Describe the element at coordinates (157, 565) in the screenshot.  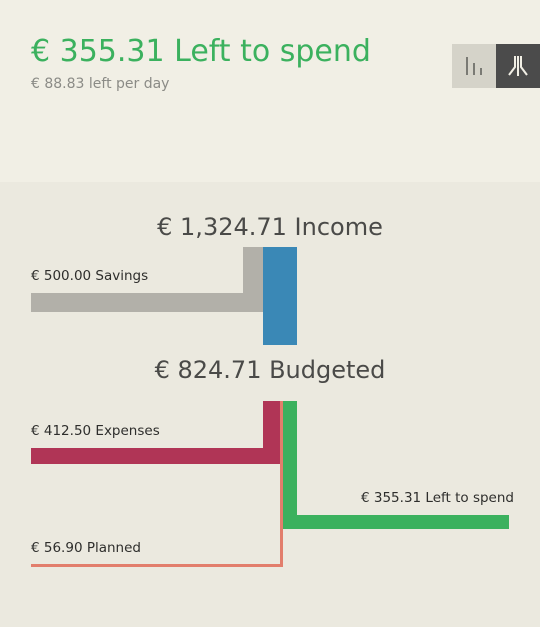
I see `planned-flow-horizontal` at that location.